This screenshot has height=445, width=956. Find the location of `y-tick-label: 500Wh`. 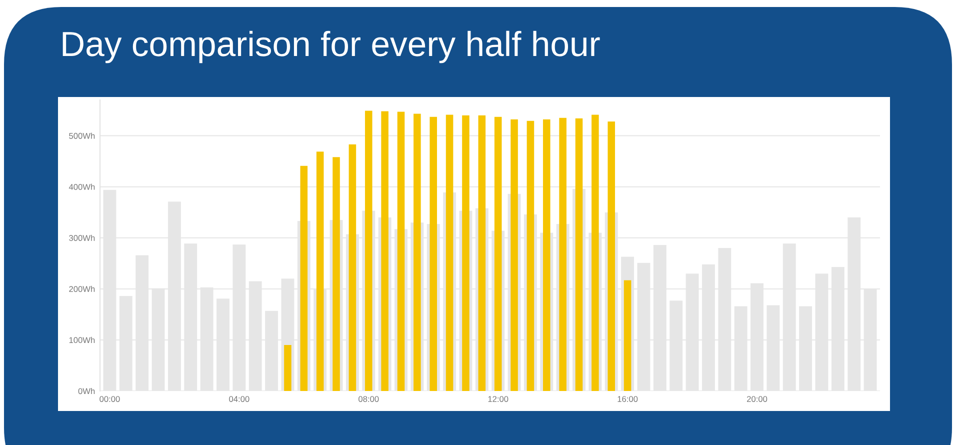

y-tick-label: 500Wh is located at coordinates (82, 135).